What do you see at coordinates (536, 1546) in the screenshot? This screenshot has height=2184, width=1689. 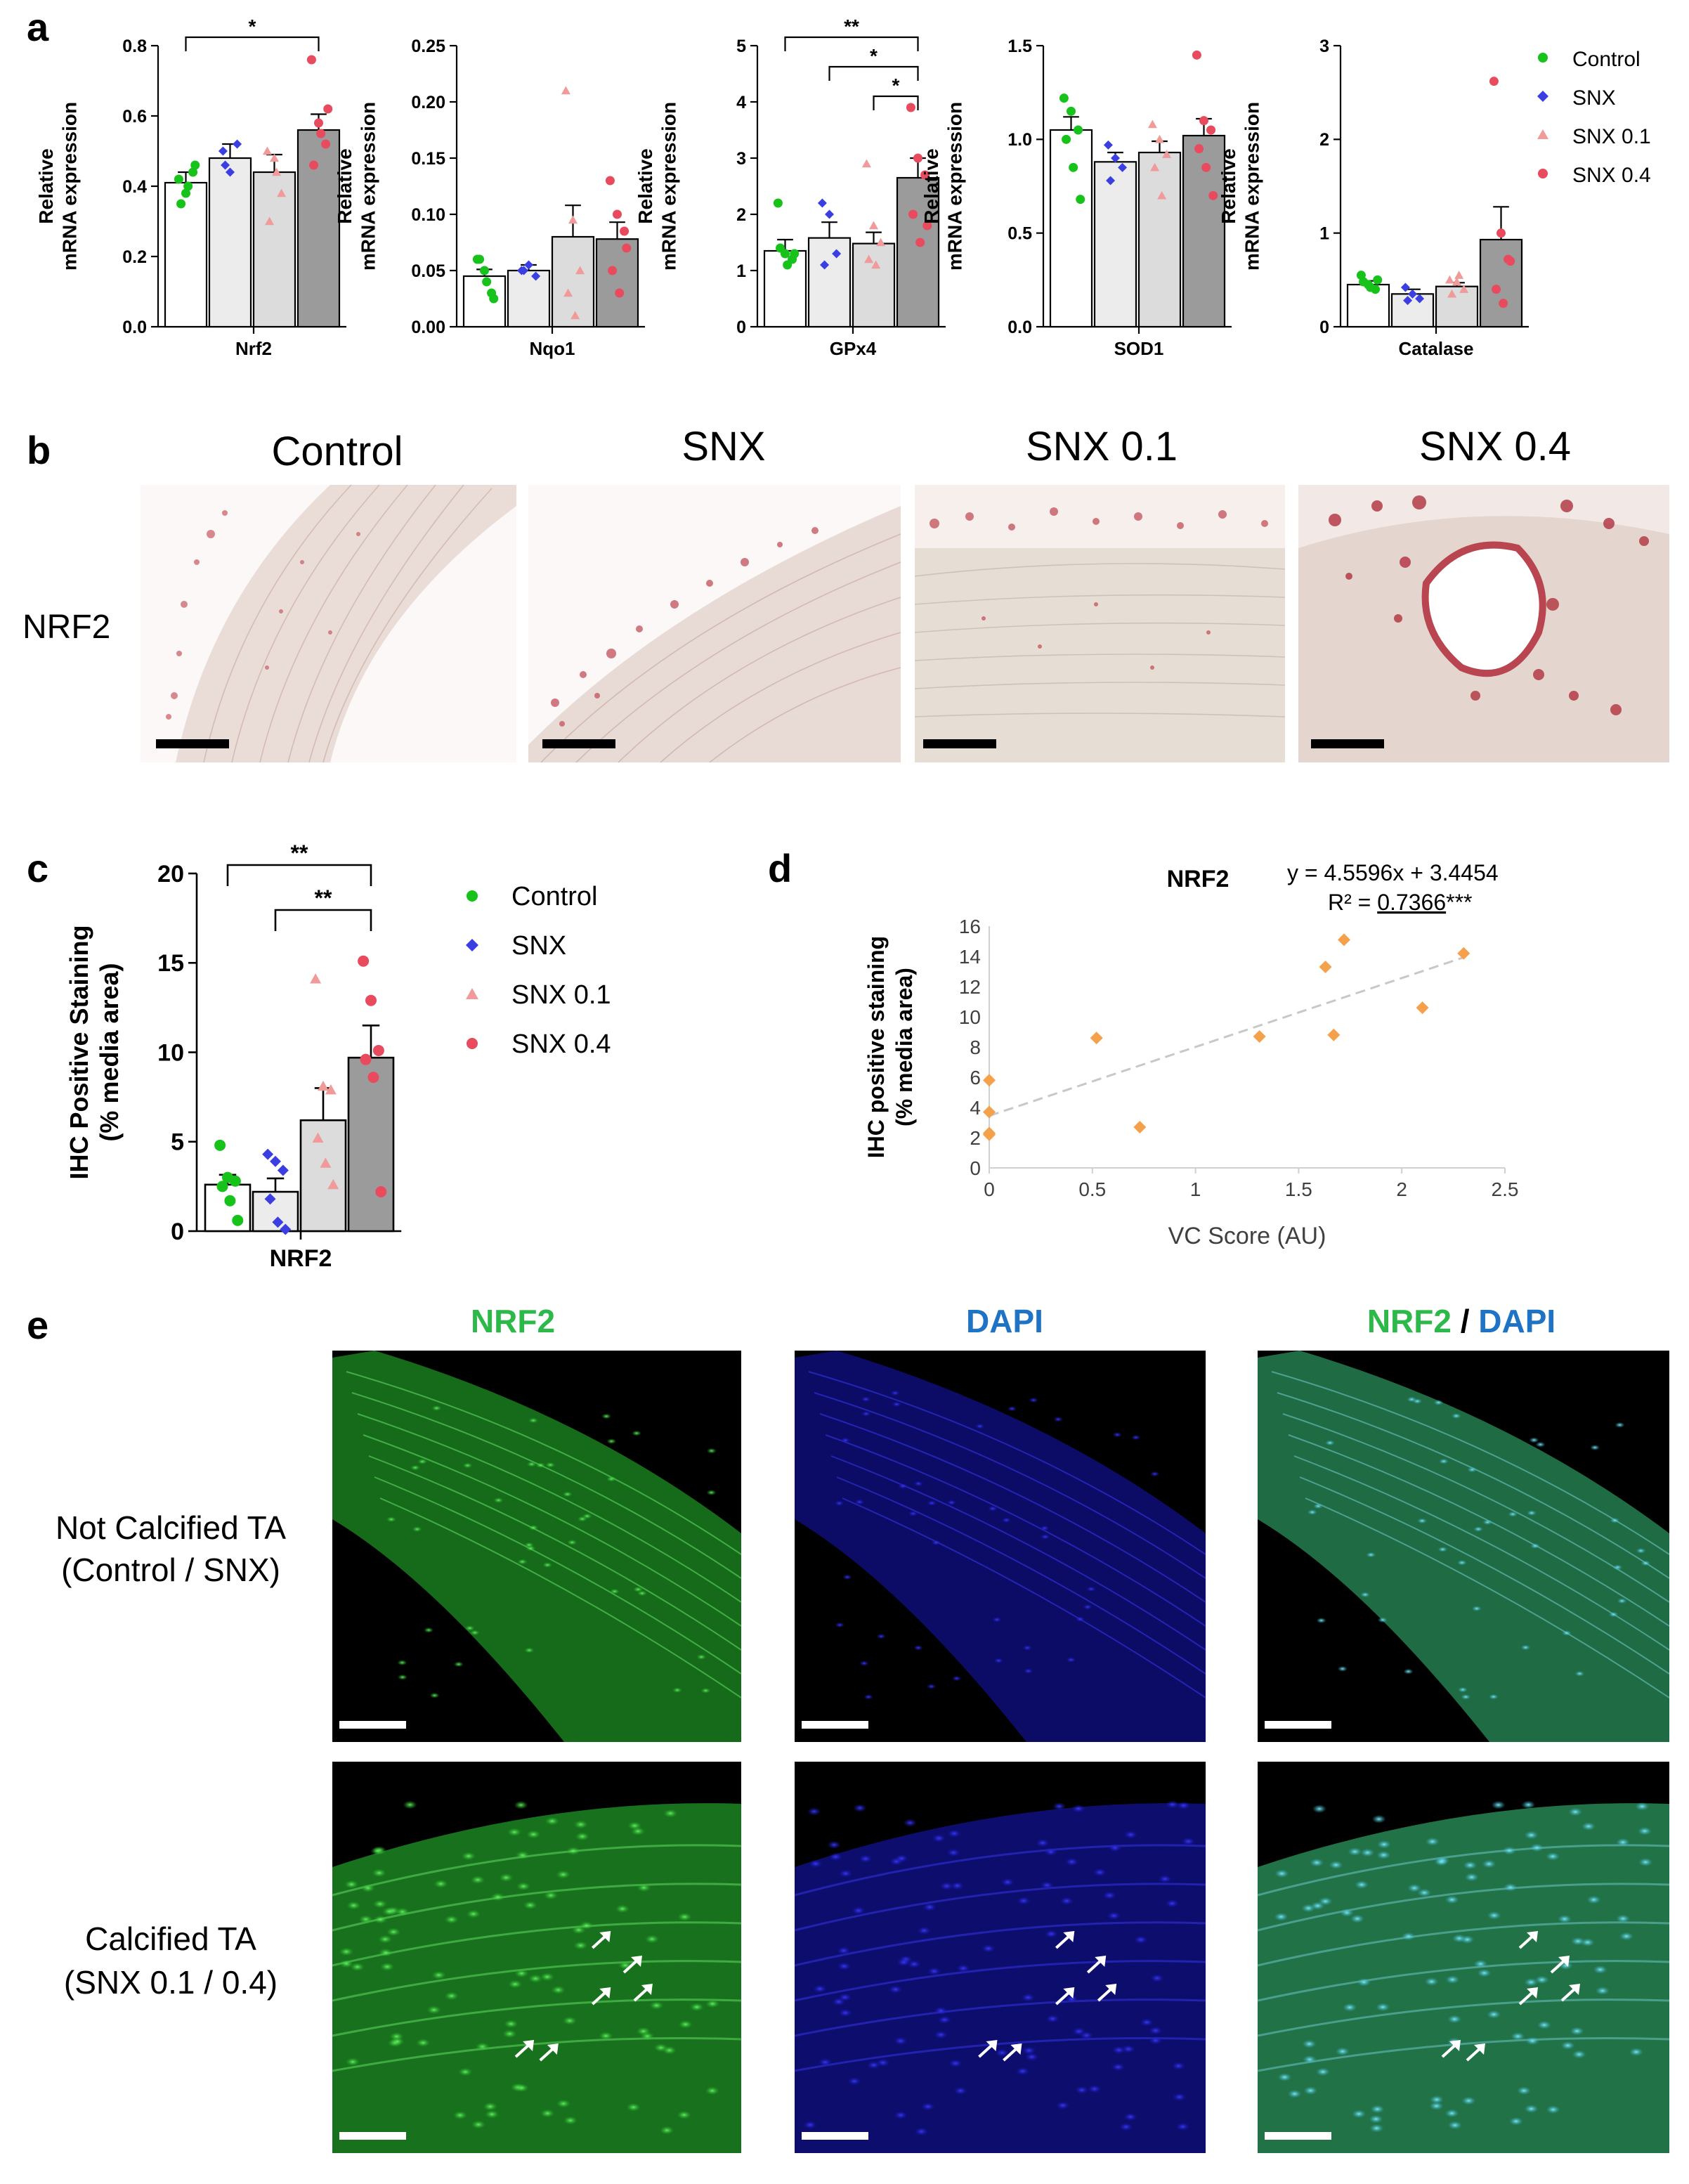 I see `tissue-band` at bounding box center [536, 1546].